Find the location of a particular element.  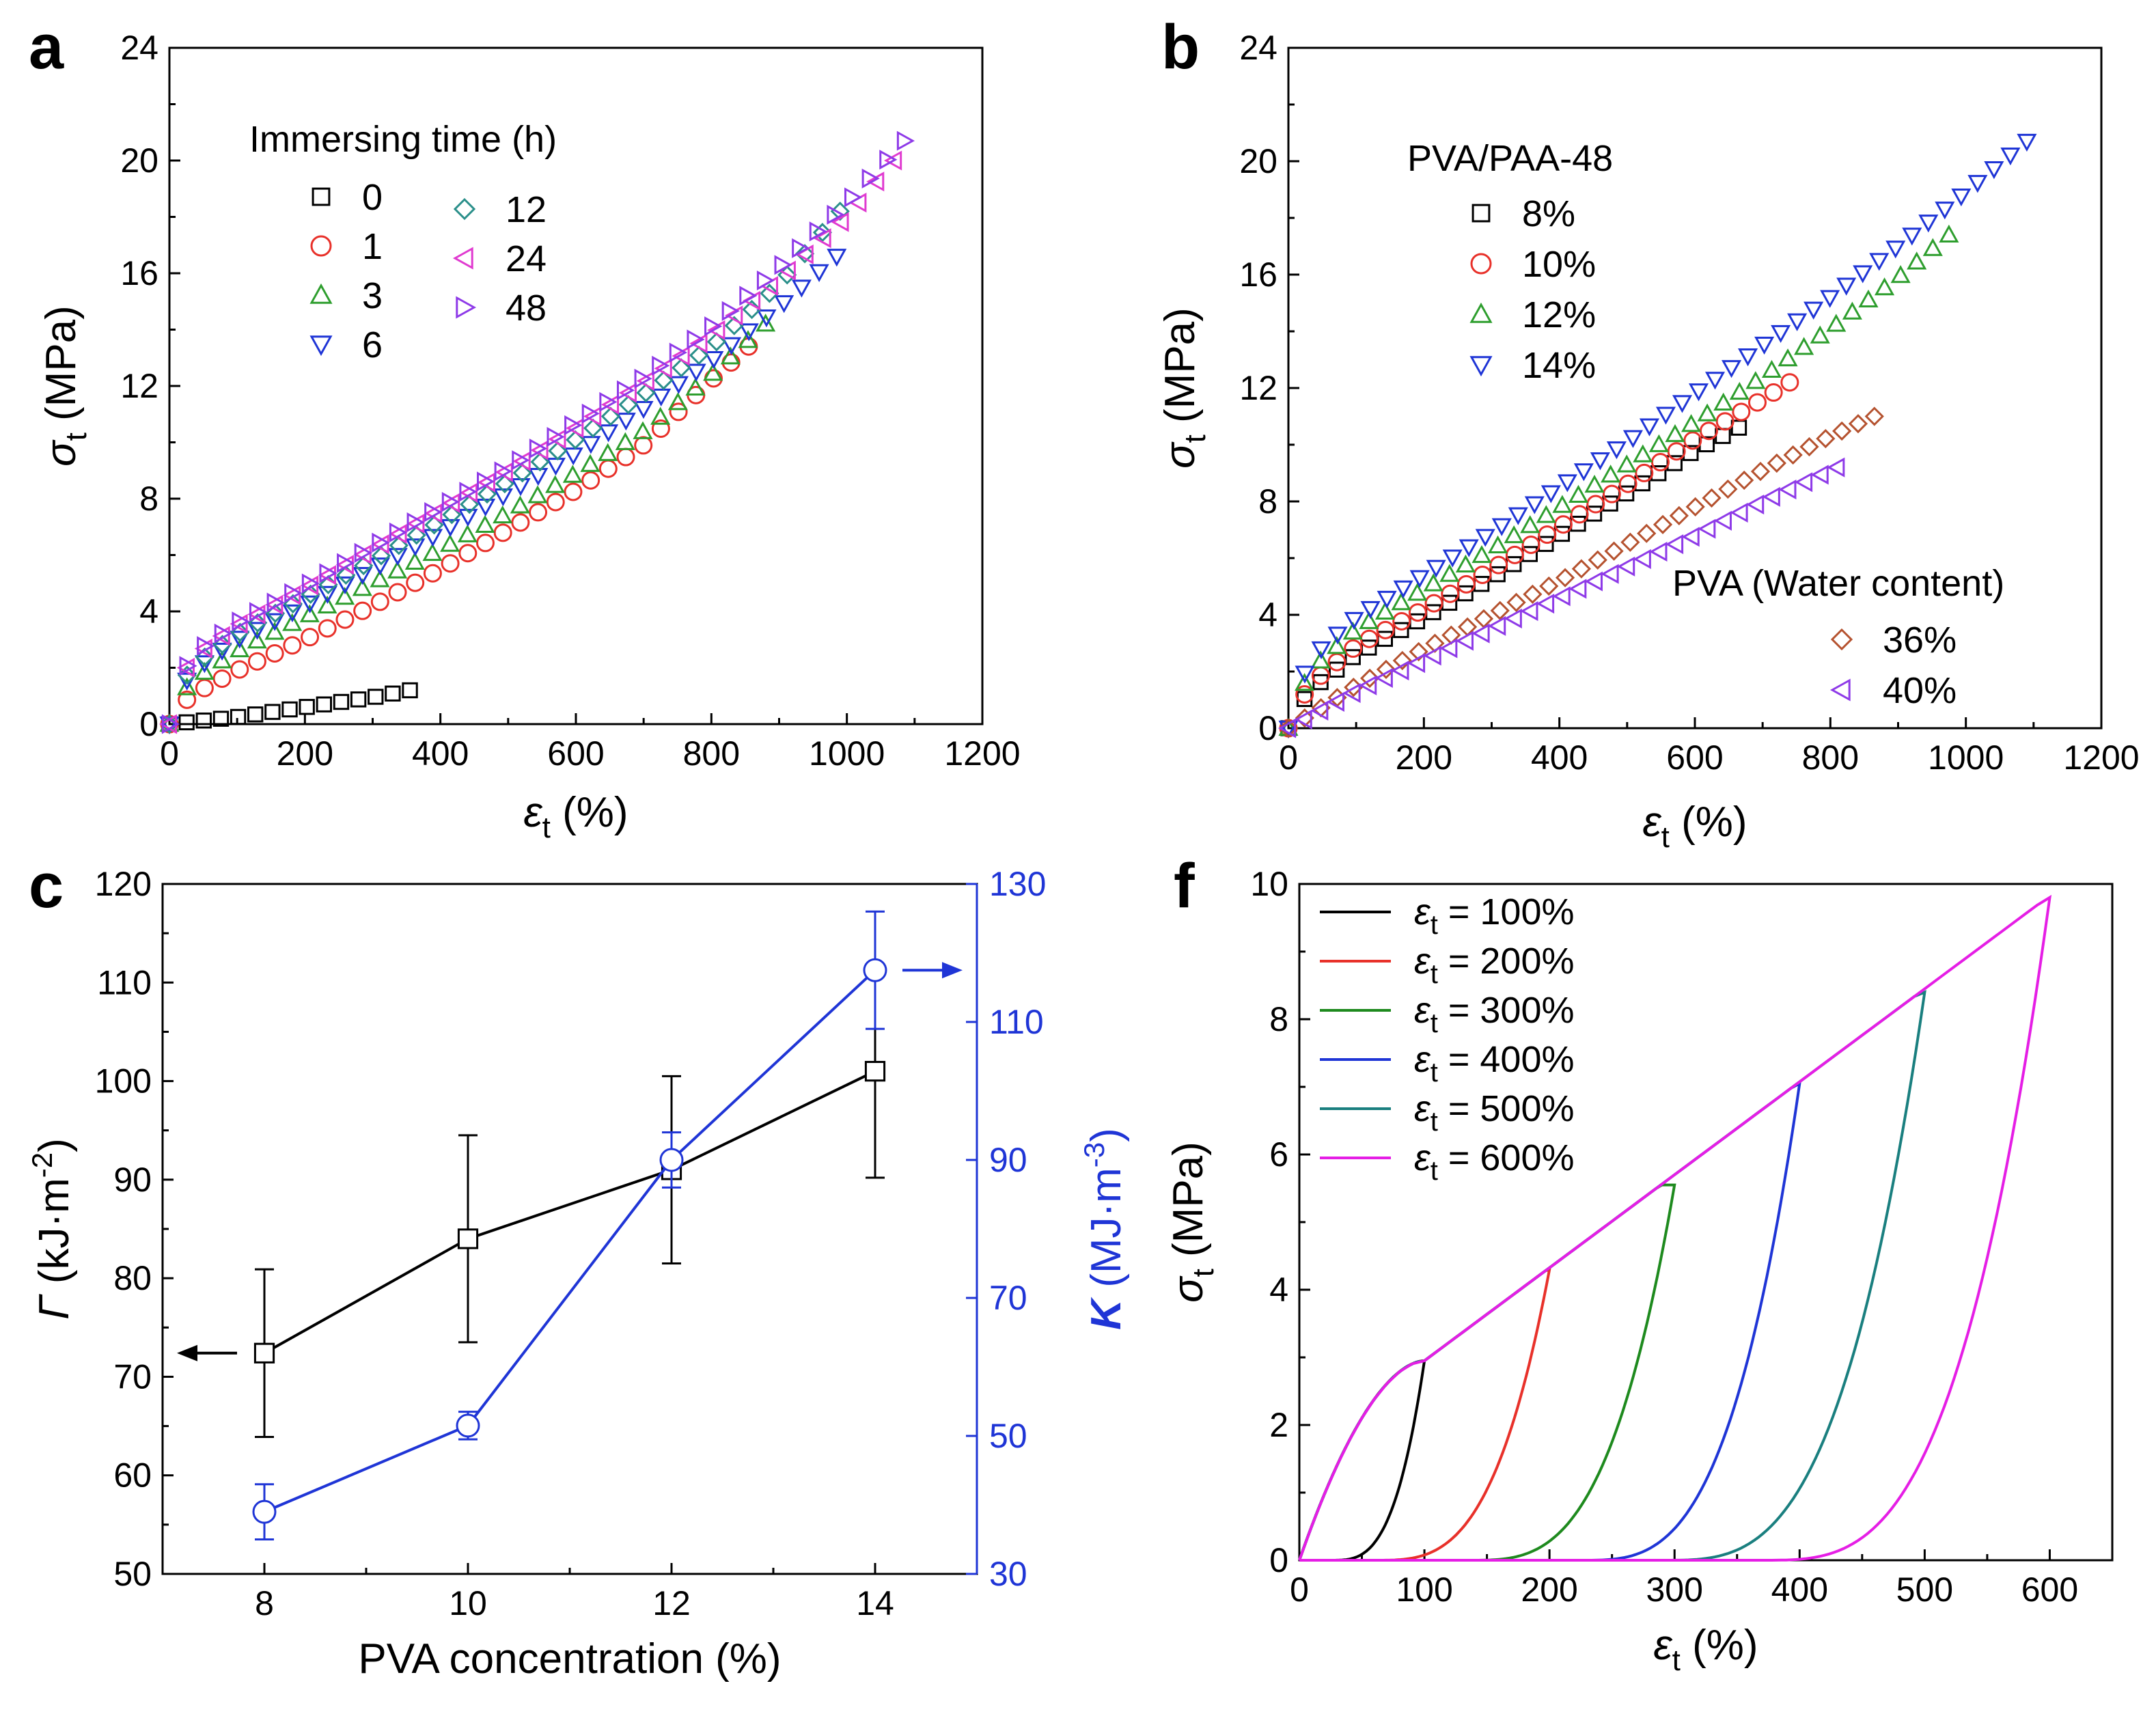

x-tick-label: 400 is located at coordinates (441, 753).